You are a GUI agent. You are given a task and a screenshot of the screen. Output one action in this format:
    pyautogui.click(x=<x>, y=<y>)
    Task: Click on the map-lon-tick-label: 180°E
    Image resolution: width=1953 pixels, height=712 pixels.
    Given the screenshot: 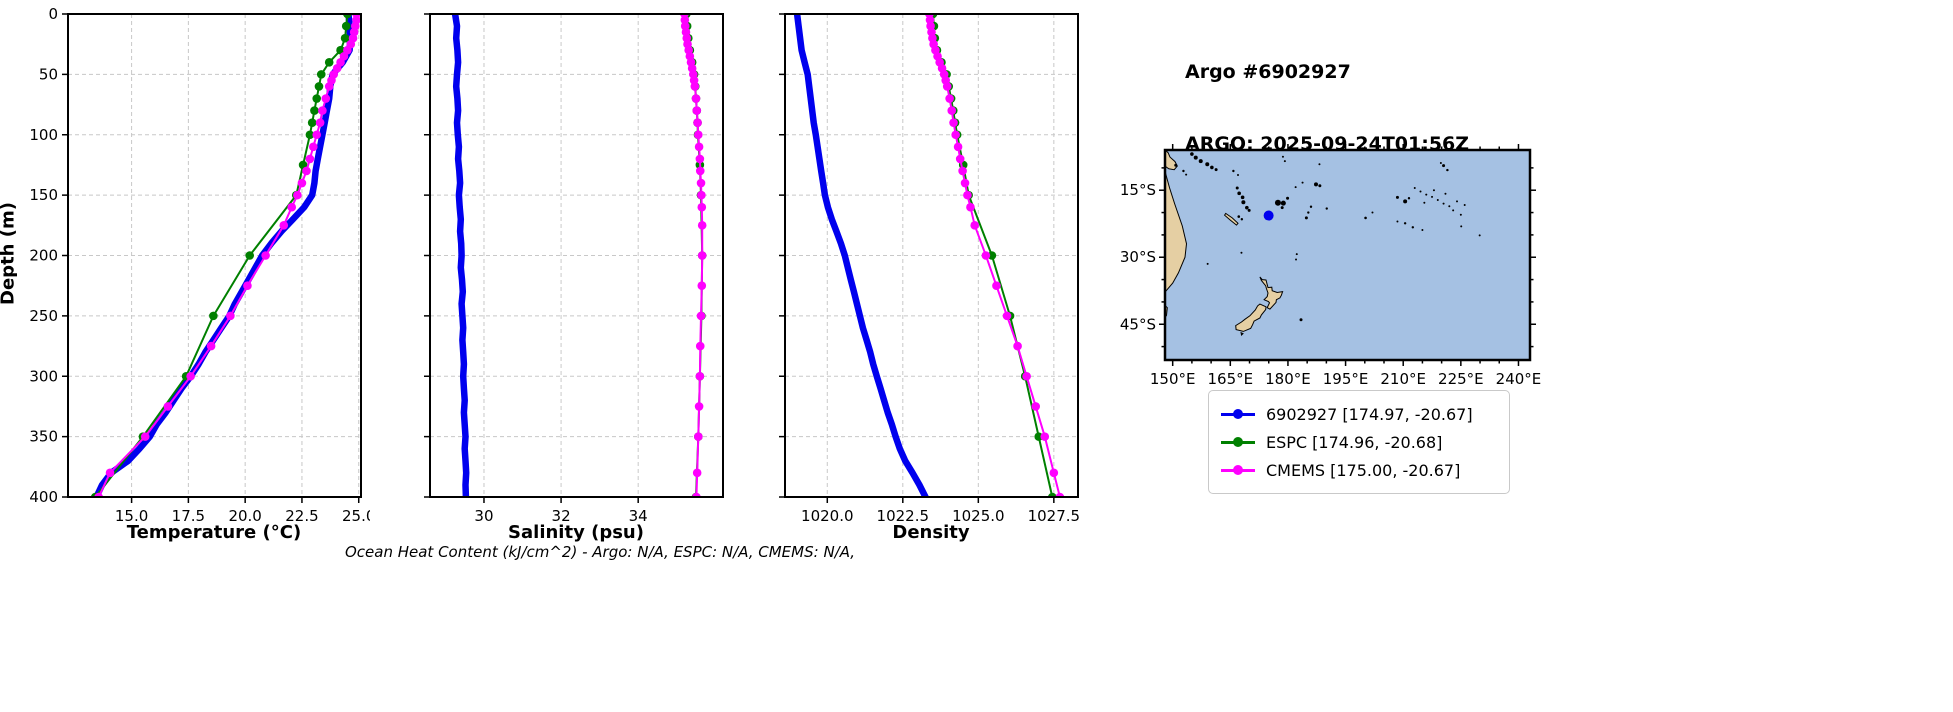 What is the action you would take?
    pyautogui.click(x=1288, y=379)
    